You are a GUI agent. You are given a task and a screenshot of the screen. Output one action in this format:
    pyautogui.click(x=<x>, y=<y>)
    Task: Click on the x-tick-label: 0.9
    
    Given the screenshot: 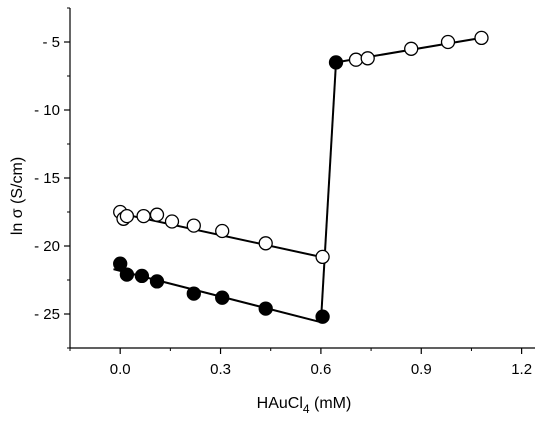 What is the action you would take?
    pyautogui.click(x=421, y=369)
    